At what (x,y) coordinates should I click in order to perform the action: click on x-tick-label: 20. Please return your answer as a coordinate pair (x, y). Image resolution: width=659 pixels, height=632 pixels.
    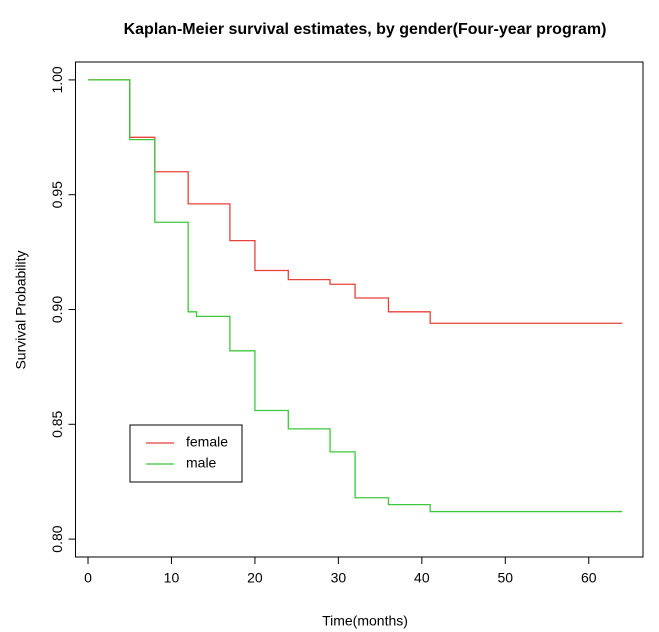
    Looking at the image, I should click on (255, 578).